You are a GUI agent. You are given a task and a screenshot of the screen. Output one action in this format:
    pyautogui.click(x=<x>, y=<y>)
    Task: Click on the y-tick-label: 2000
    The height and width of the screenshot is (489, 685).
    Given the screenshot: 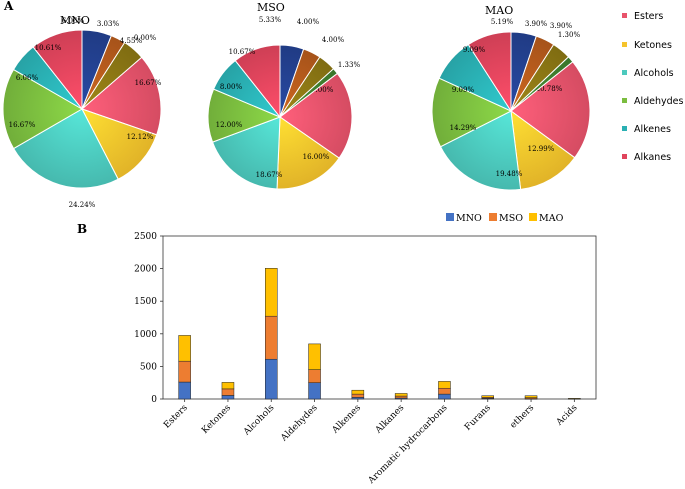 What is the action you would take?
    pyautogui.click(x=145, y=270)
    